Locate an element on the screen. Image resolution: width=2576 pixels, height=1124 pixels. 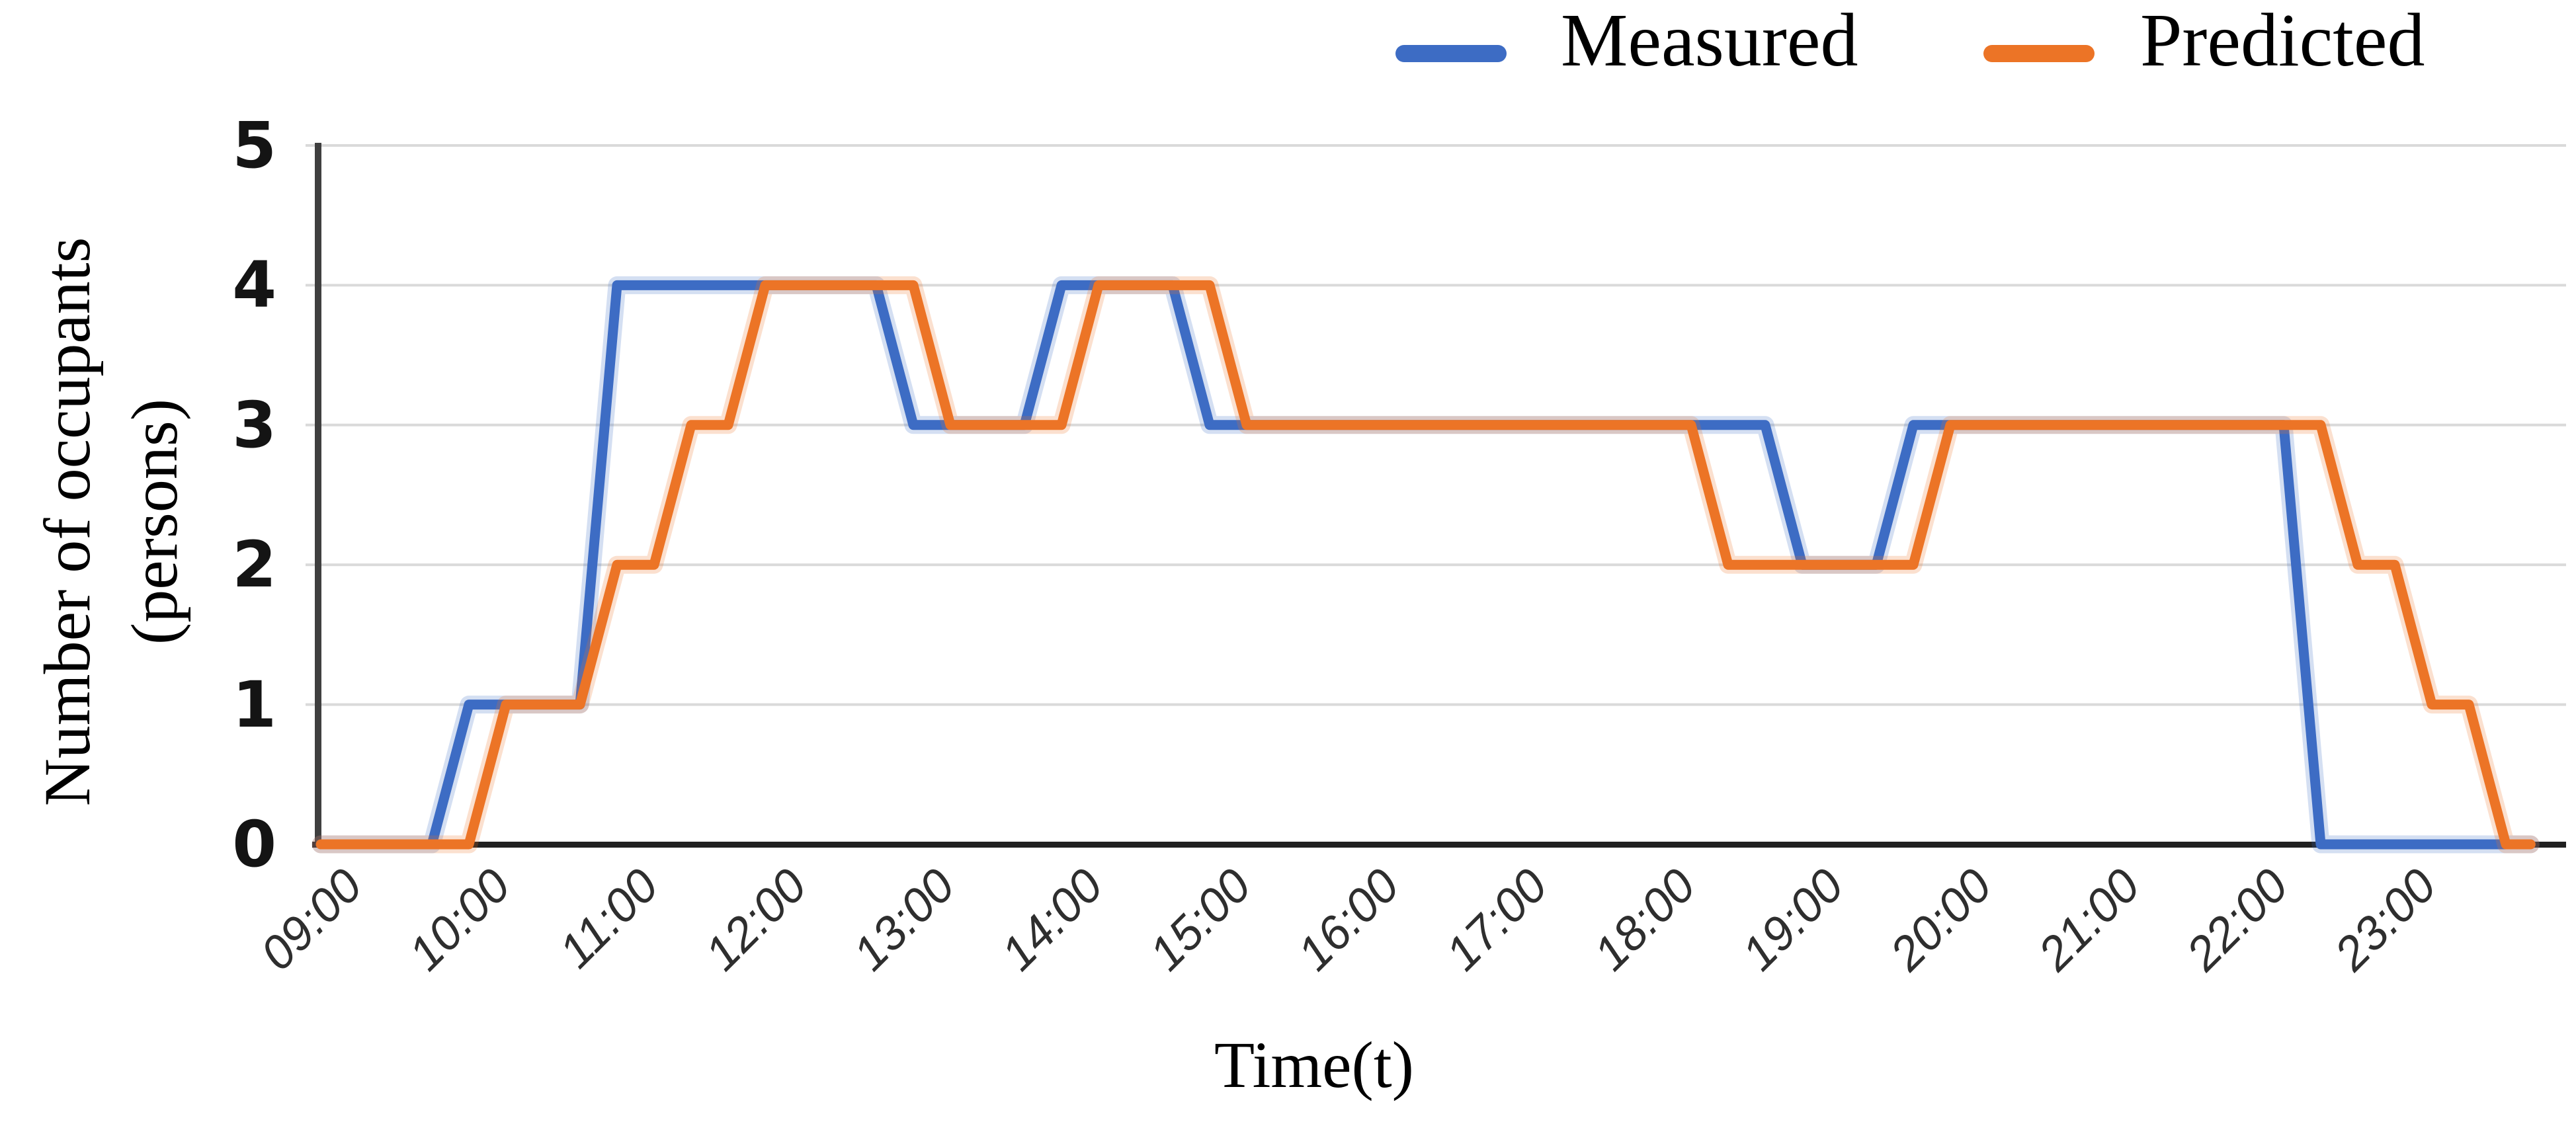
y-tick-label: 5 is located at coordinates (254, 145).